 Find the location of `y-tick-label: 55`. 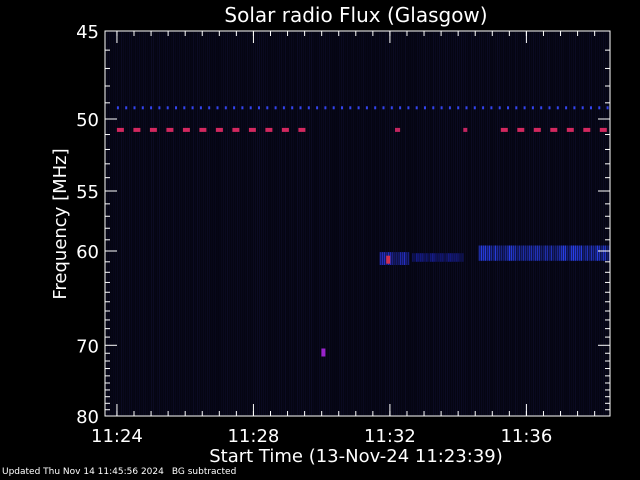

y-tick-label: 55 is located at coordinates (87, 192).